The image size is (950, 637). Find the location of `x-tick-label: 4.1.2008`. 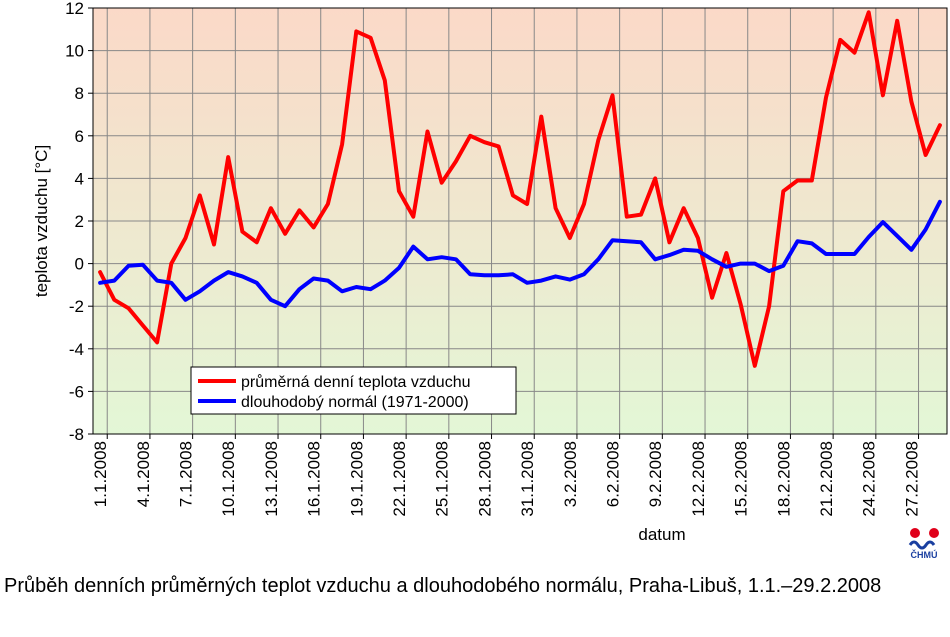

x-tick-label: 4.1.2008 is located at coordinates (143, 474).